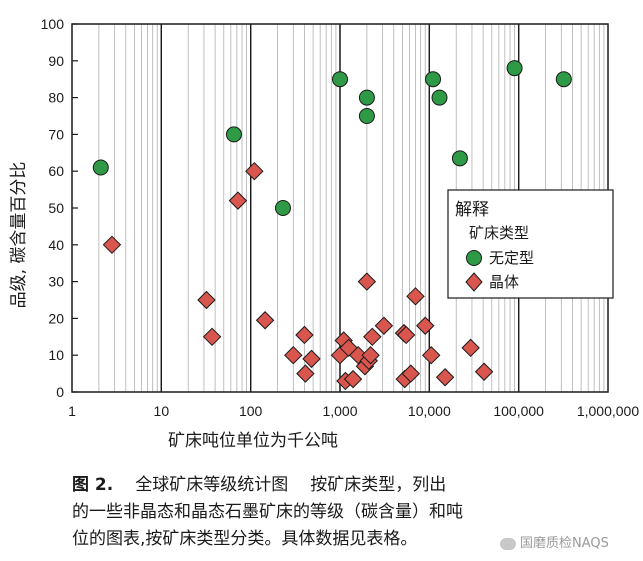 This screenshot has width=643, height=561. Describe the element at coordinates (253, 441) in the screenshot. I see `x-axis-title: 矿床吨位单位为千公吨` at that location.